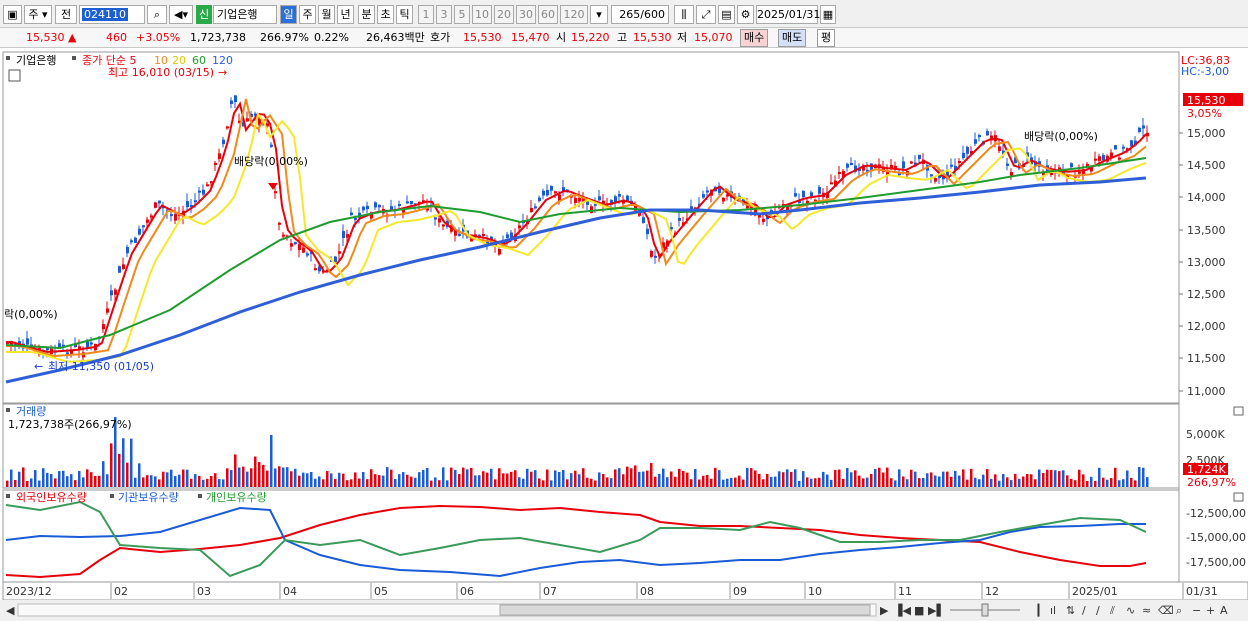 Image resolution: width=1248 pixels, height=621 pixels. What do you see at coordinates (828, 14) in the screenshot?
I see `calendar-icon: ▦` at bounding box center [828, 14].